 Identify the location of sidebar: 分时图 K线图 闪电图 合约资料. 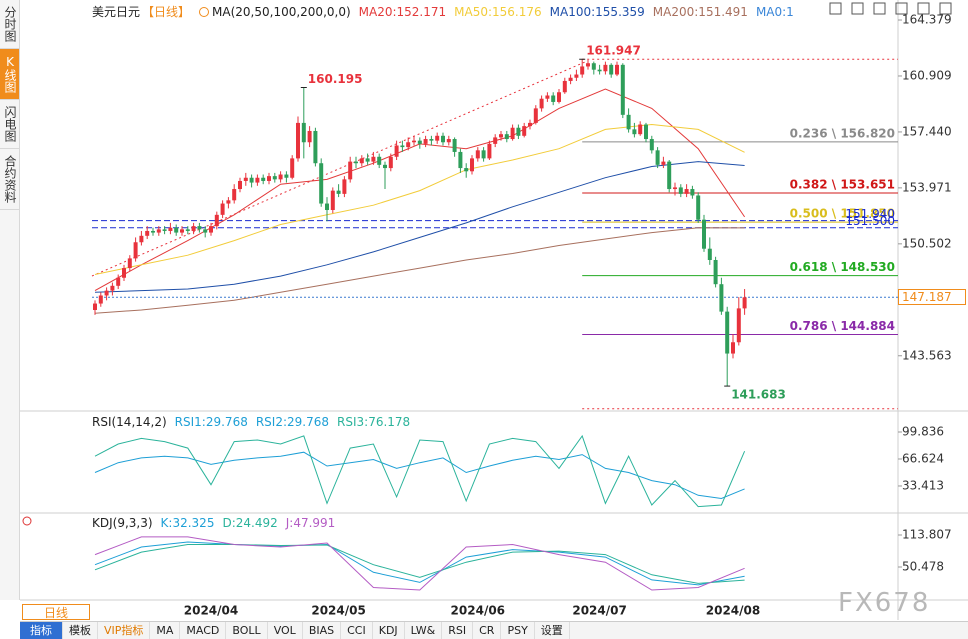
(10, 300).